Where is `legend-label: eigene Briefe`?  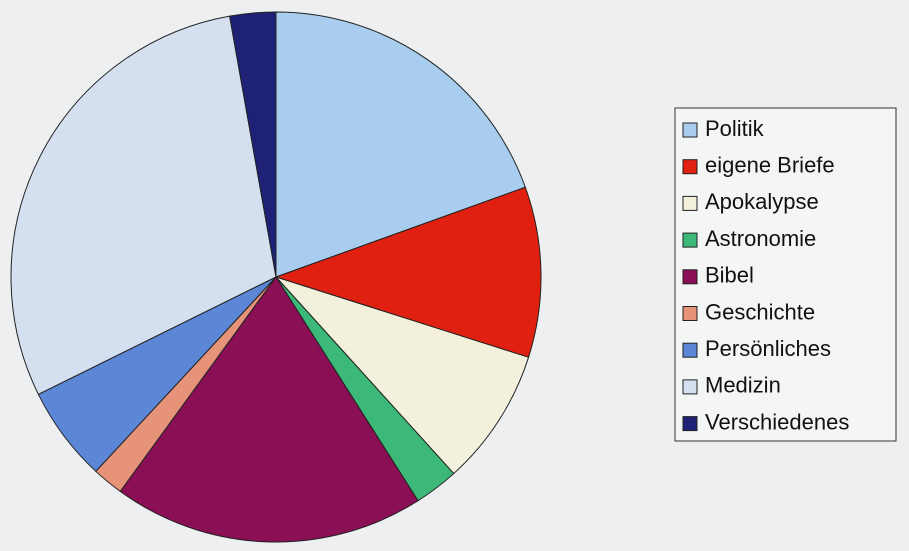 legend-label: eigene Briefe is located at coordinates (770, 165).